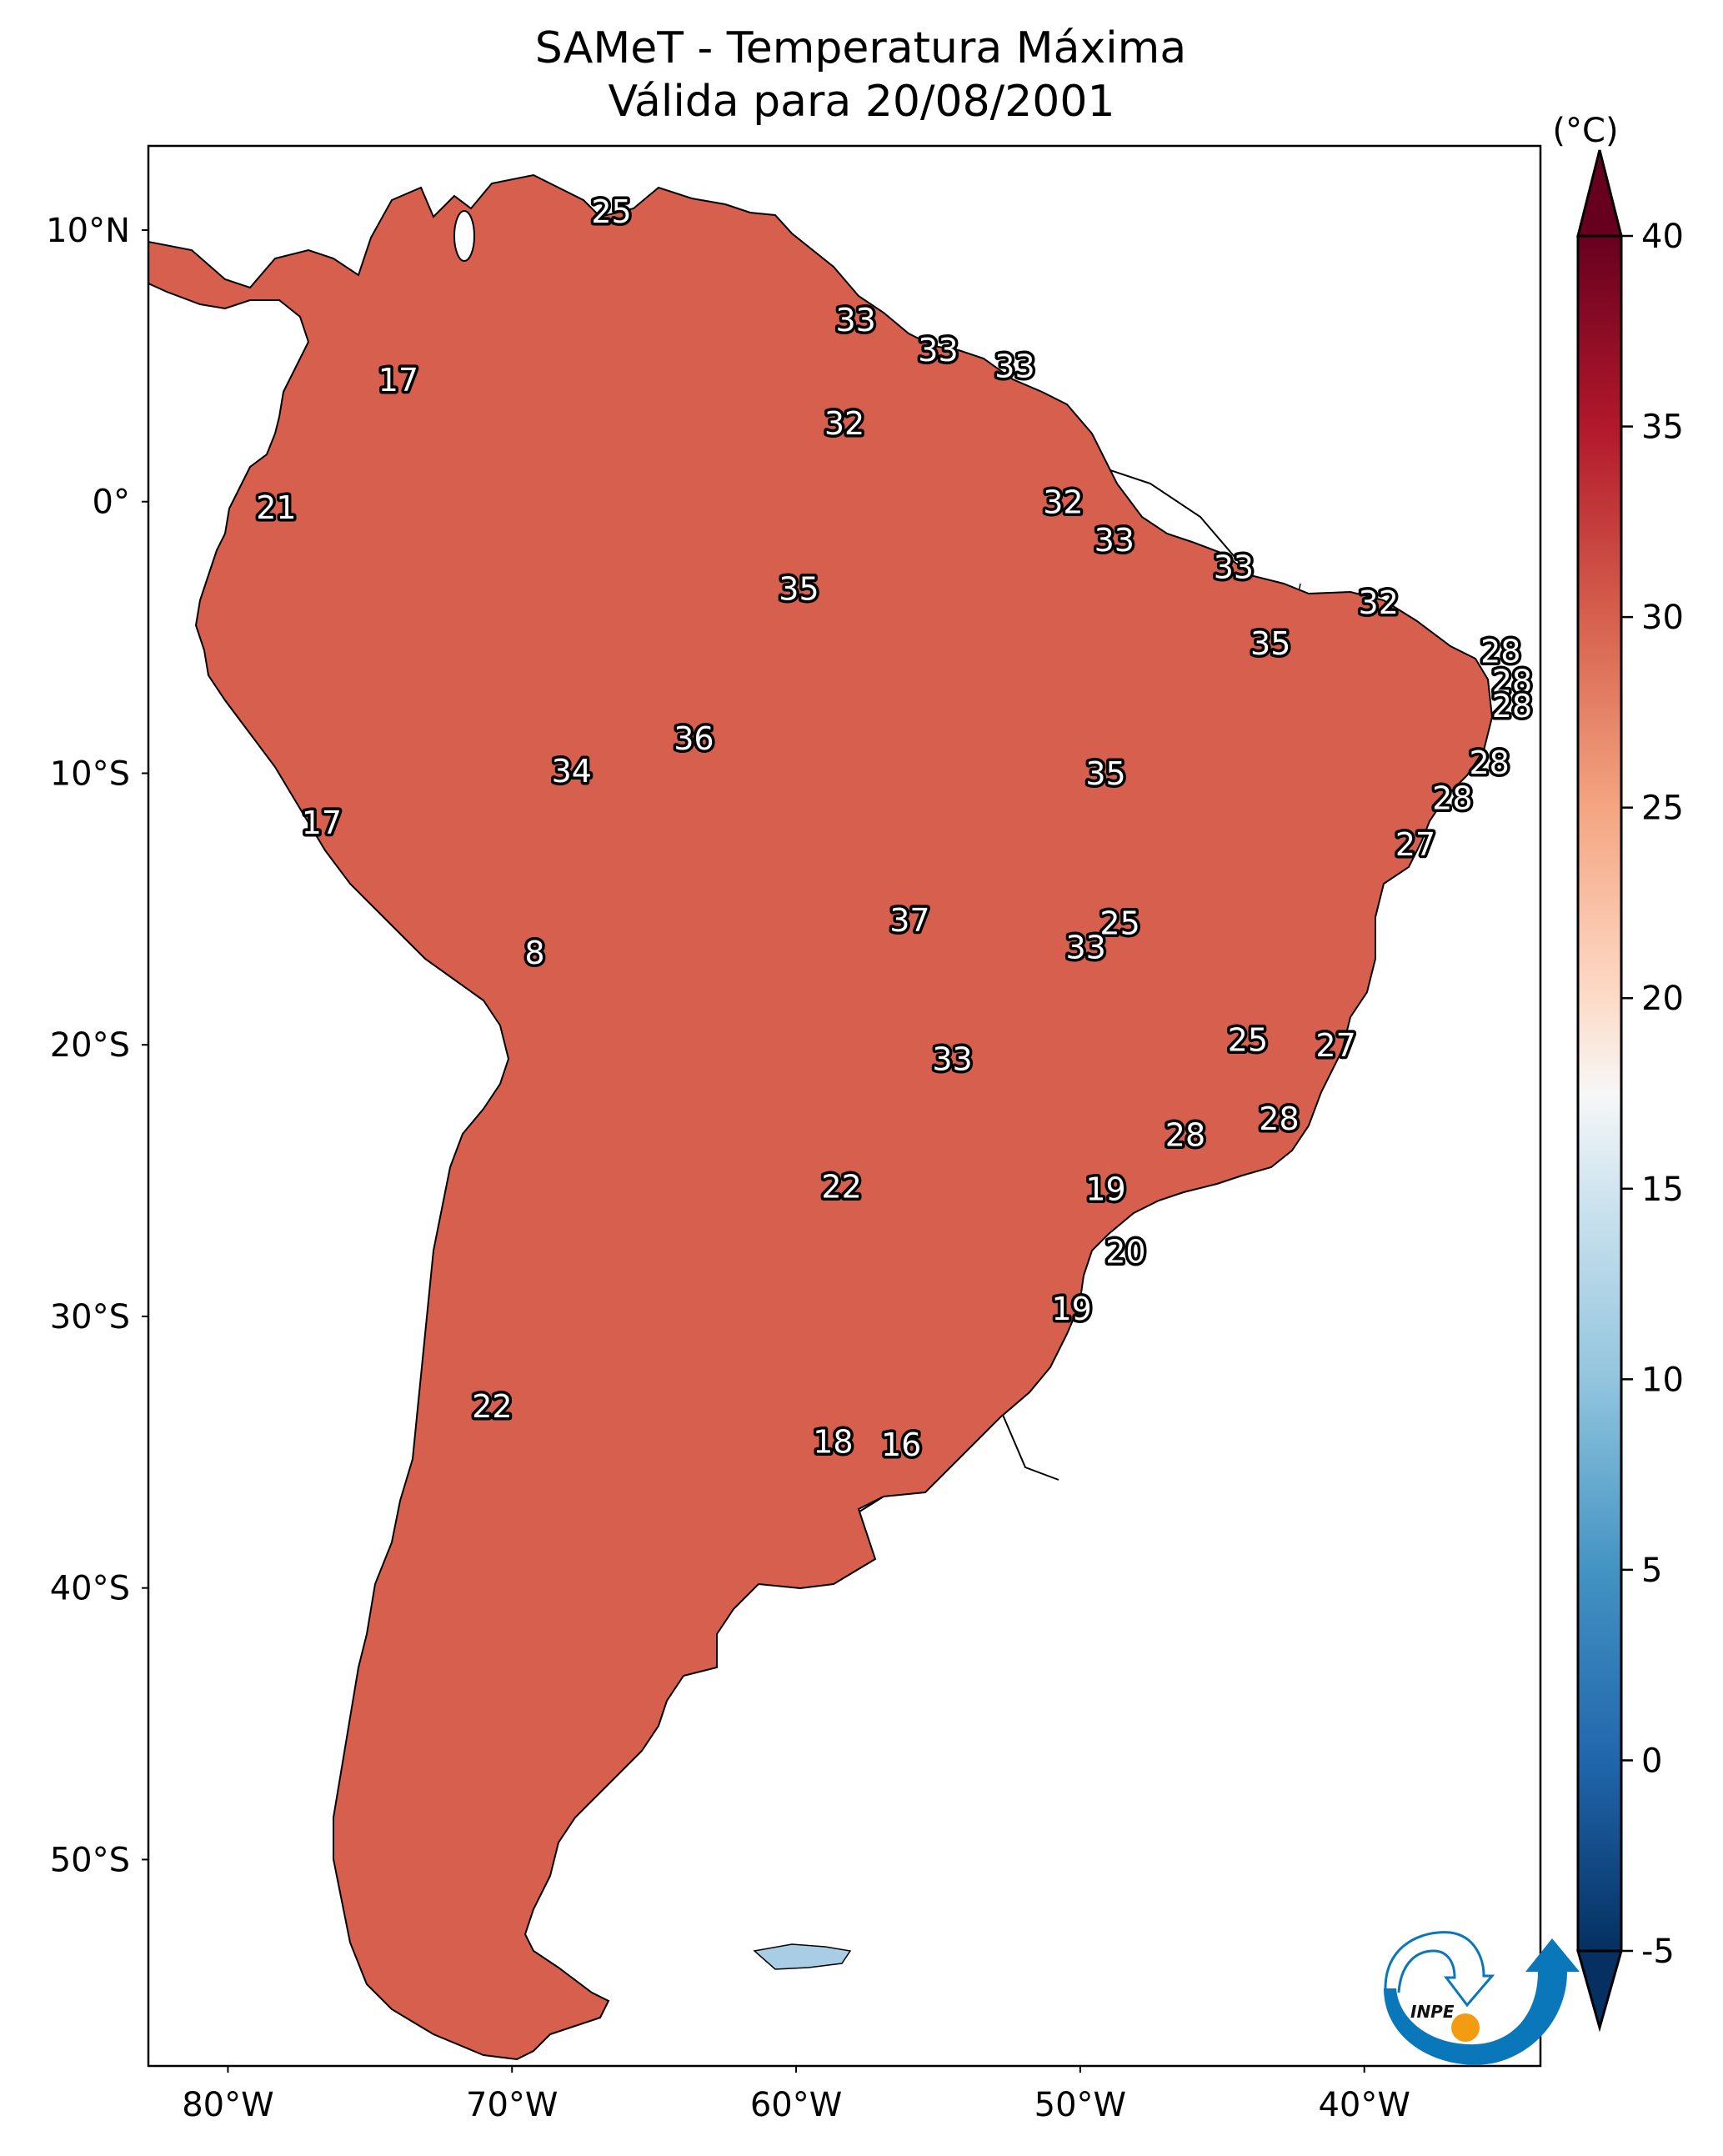  Describe the element at coordinates (88, 231) in the screenshot. I see `y-tick-label: 10°N` at that location.